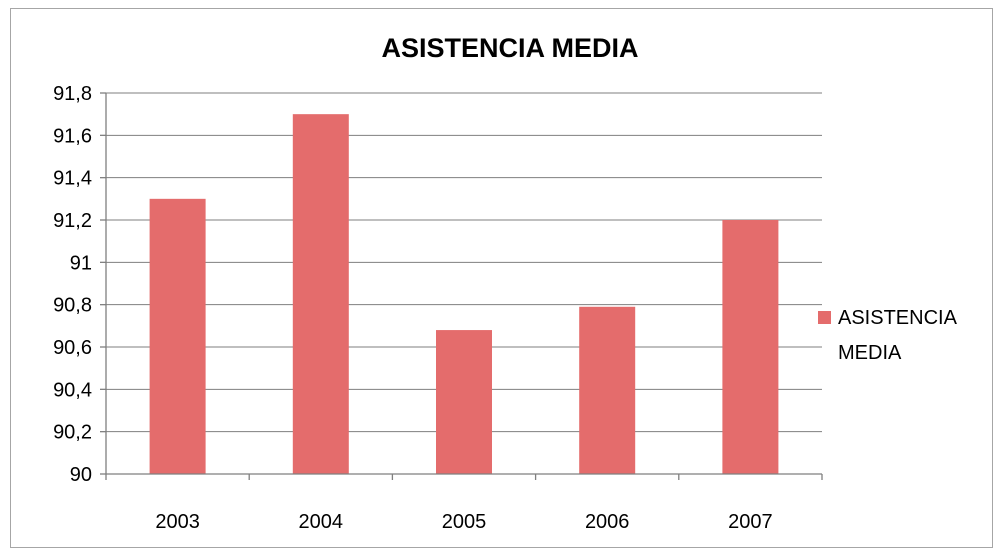  What do you see at coordinates (72, 179) in the screenshot?
I see `y-tick-label: 91,4` at bounding box center [72, 179].